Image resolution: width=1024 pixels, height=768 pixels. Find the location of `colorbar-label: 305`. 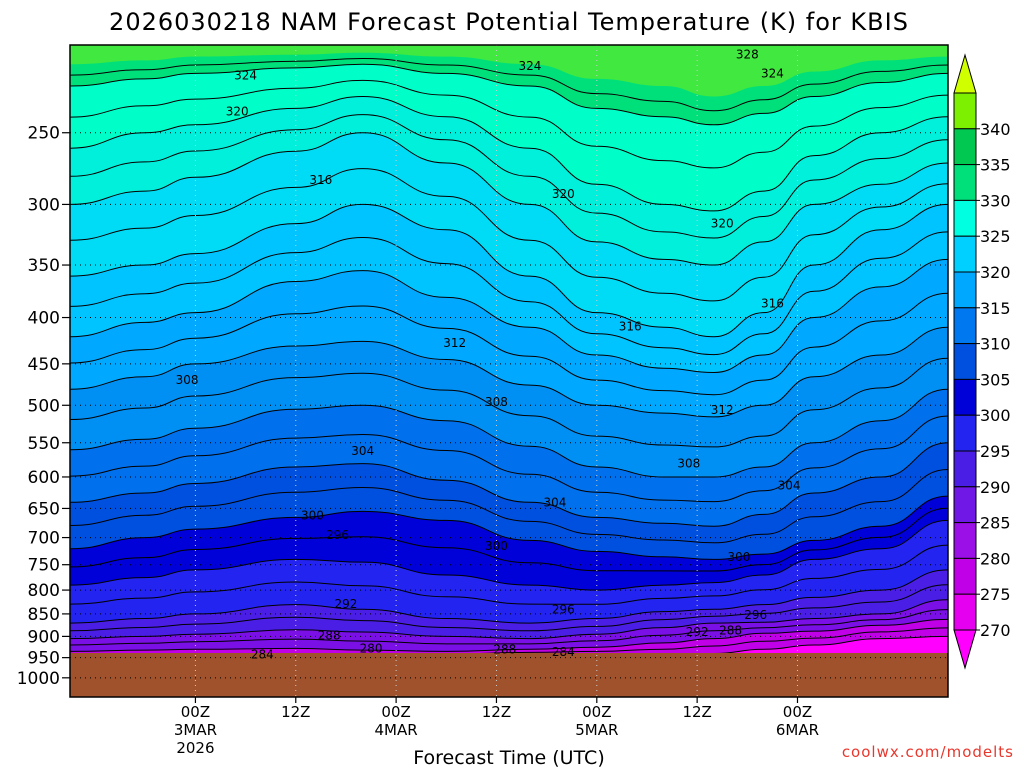

colorbar-label: 305 is located at coordinates (995, 379).